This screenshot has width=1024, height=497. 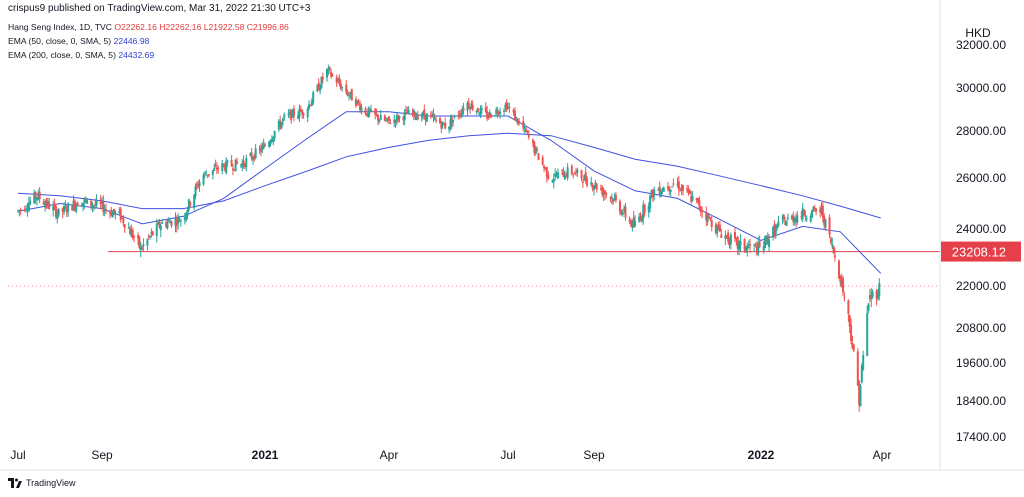 What do you see at coordinates (42, 483) in the screenshot?
I see `footer-brand: TradingView` at bounding box center [42, 483].